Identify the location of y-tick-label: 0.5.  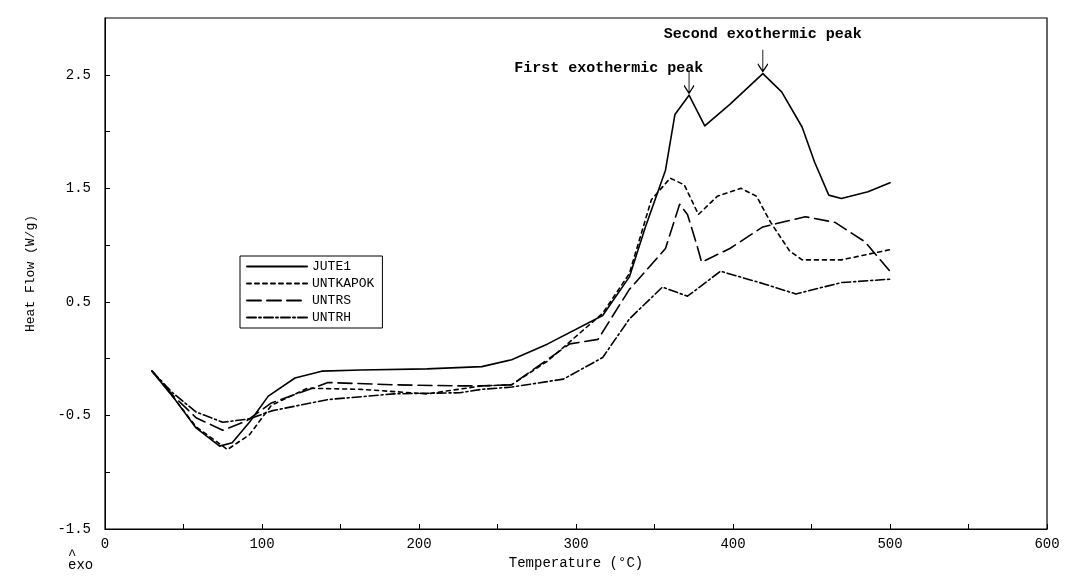
(78, 301).